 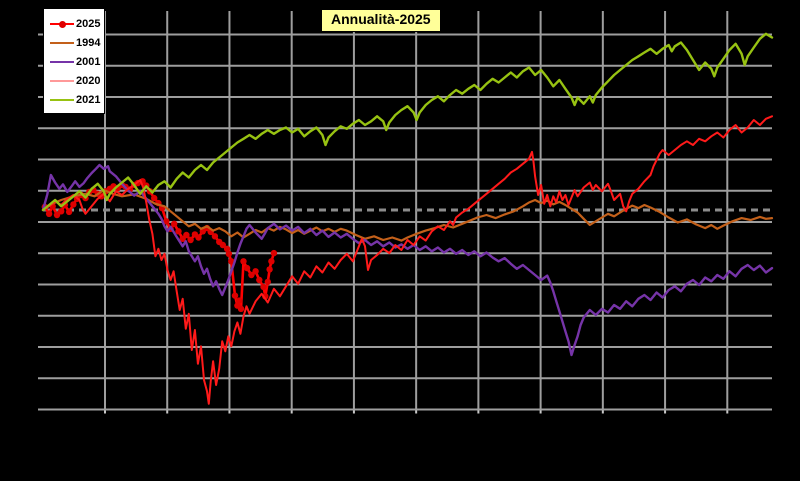 I want to click on legend-box: 2025 1994 2001 2020 2021, so click(x=74, y=61).